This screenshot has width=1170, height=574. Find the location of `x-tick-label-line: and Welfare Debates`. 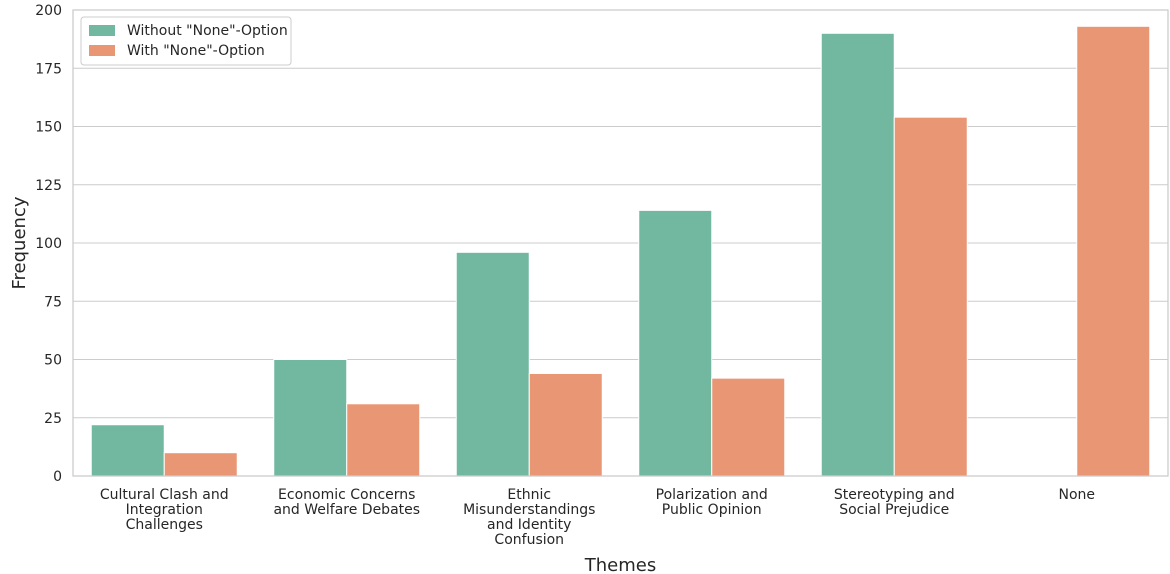

x-tick-label-line: and Welfare Debates is located at coordinates (346, 510).